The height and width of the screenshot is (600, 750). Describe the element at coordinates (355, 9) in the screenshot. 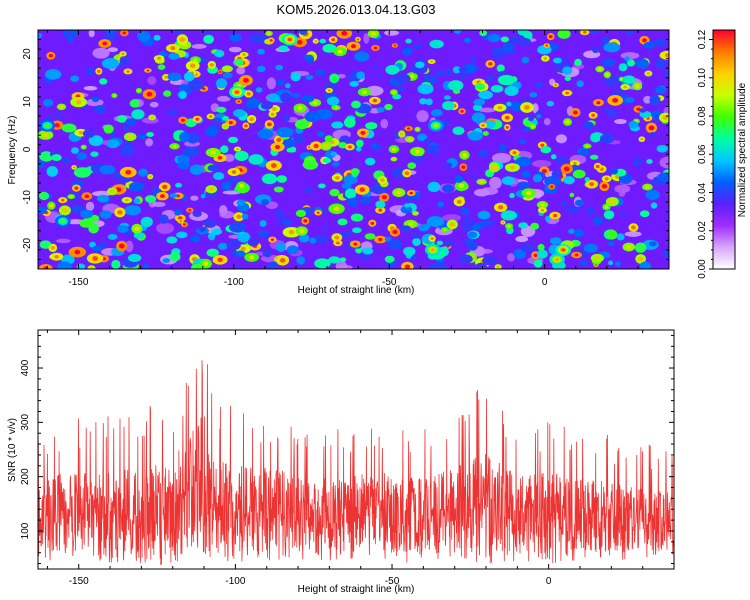

I see `chart-title: KOM5.2026.013.04.13.G03` at that location.